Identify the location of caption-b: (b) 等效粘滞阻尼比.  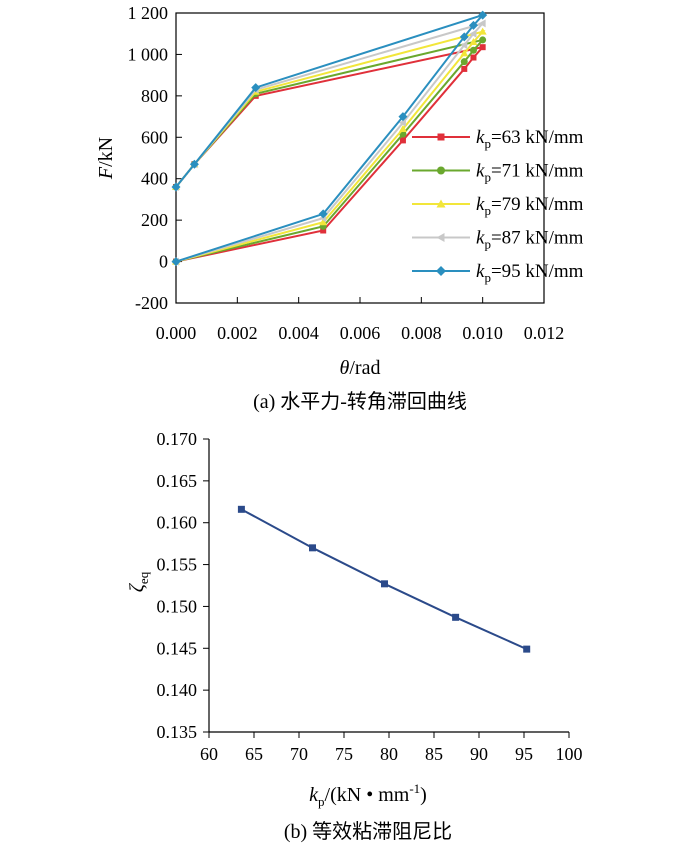
(368, 831).